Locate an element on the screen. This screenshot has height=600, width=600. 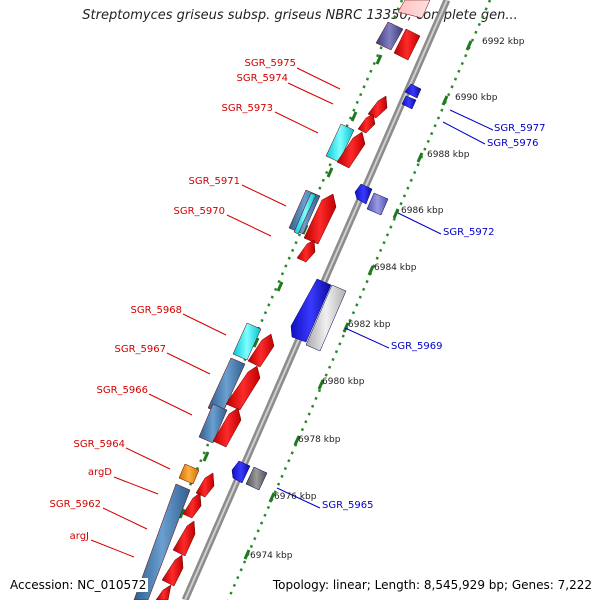
accession-label: Accession: NC_010572 is located at coordinates (78, 585).